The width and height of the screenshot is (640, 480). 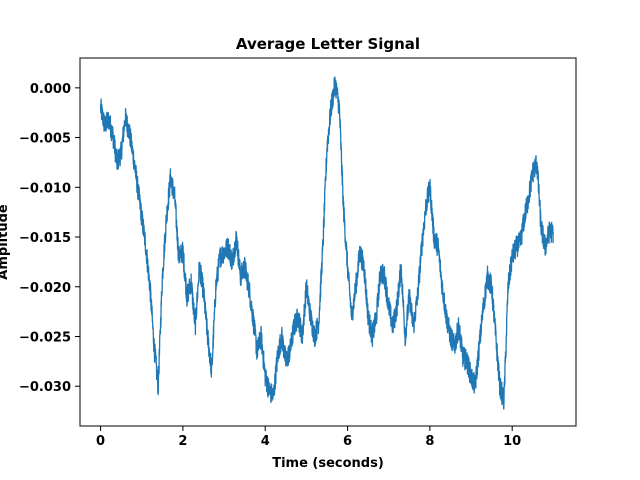 I want to click on chart-title: Average Letter Signal, so click(x=328, y=44).